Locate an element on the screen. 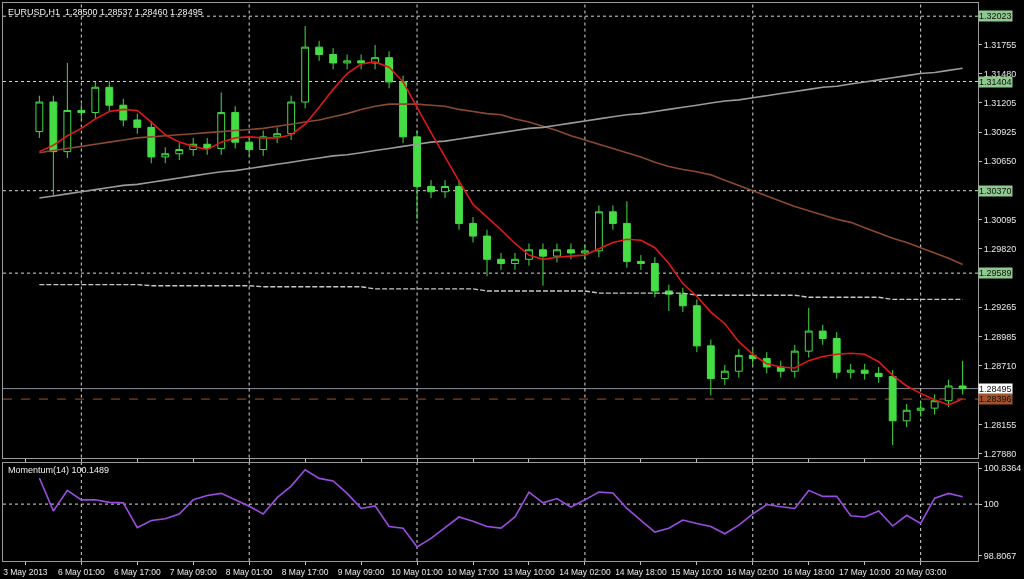 The height and width of the screenshot is (579, 1024). x-tick-label: 8 May 17:00 is located at coordinates (305, 572).